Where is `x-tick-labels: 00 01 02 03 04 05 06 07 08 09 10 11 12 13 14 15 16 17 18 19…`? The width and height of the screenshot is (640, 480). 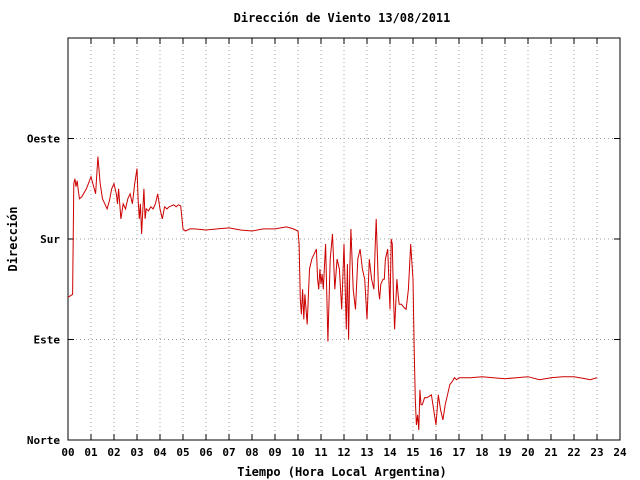 x-tick-labels: 00 01 02 03 04 05 06 07 08 09 10 11 12 13 14 15 16 17 18 19… is located at coordinates (344, 452).